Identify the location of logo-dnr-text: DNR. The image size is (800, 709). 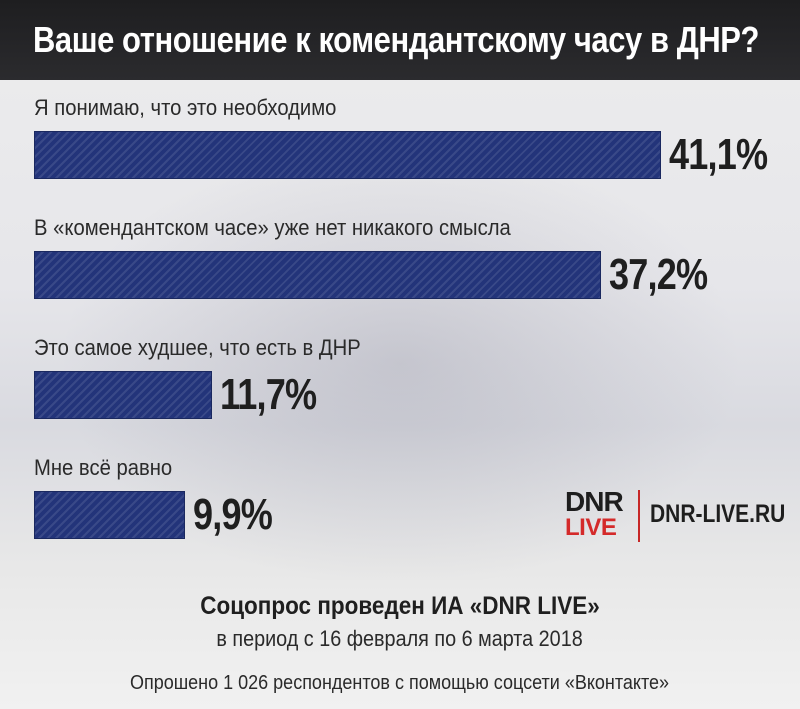
(594, 501).